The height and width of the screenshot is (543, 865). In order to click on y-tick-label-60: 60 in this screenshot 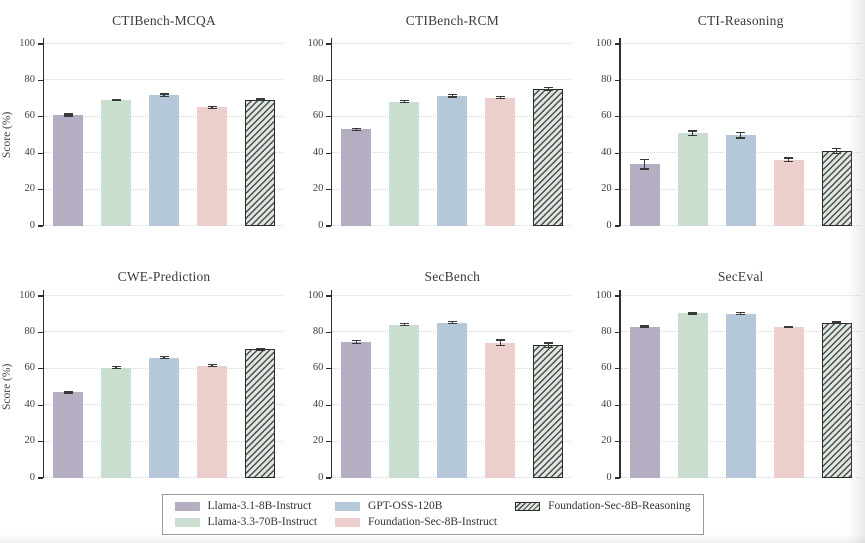, I will do `click(318, 368)`.